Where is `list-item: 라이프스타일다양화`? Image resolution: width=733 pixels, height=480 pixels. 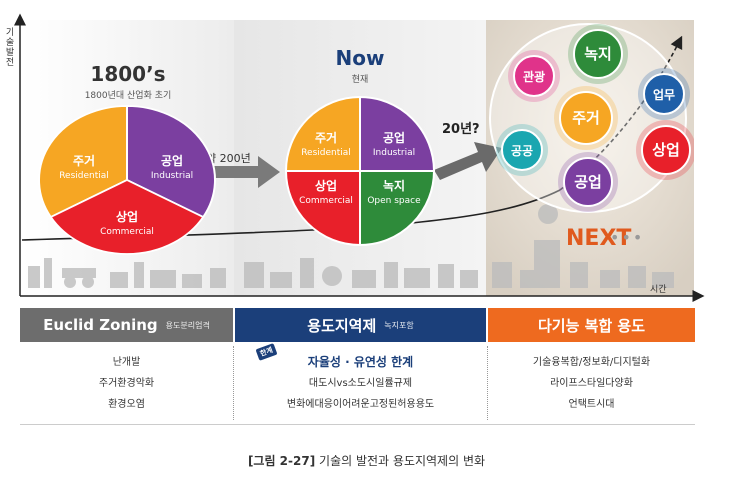
list-item: 라이프스타일다양화 is located at coordinates (591, 383).